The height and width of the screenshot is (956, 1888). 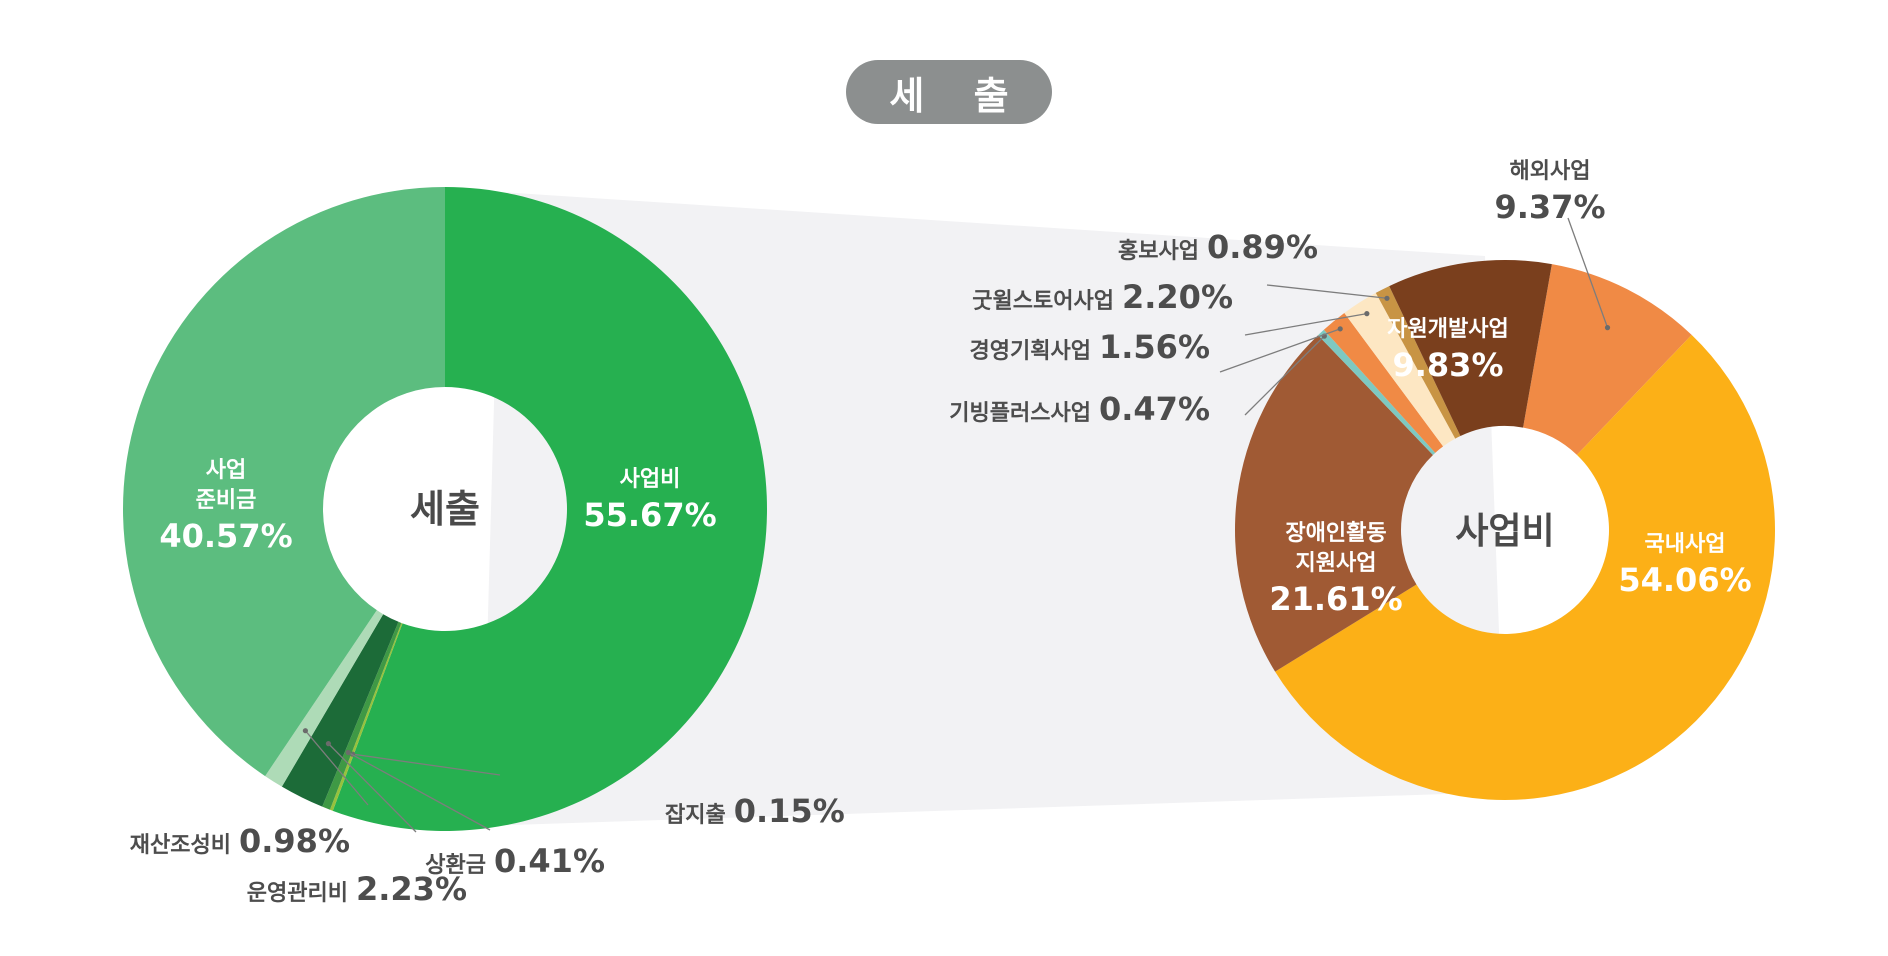 What do you see at coordinates (1280, 350) in the screenshot?
I see `leader-경영기획사업` at bounding box center [1280, 350].